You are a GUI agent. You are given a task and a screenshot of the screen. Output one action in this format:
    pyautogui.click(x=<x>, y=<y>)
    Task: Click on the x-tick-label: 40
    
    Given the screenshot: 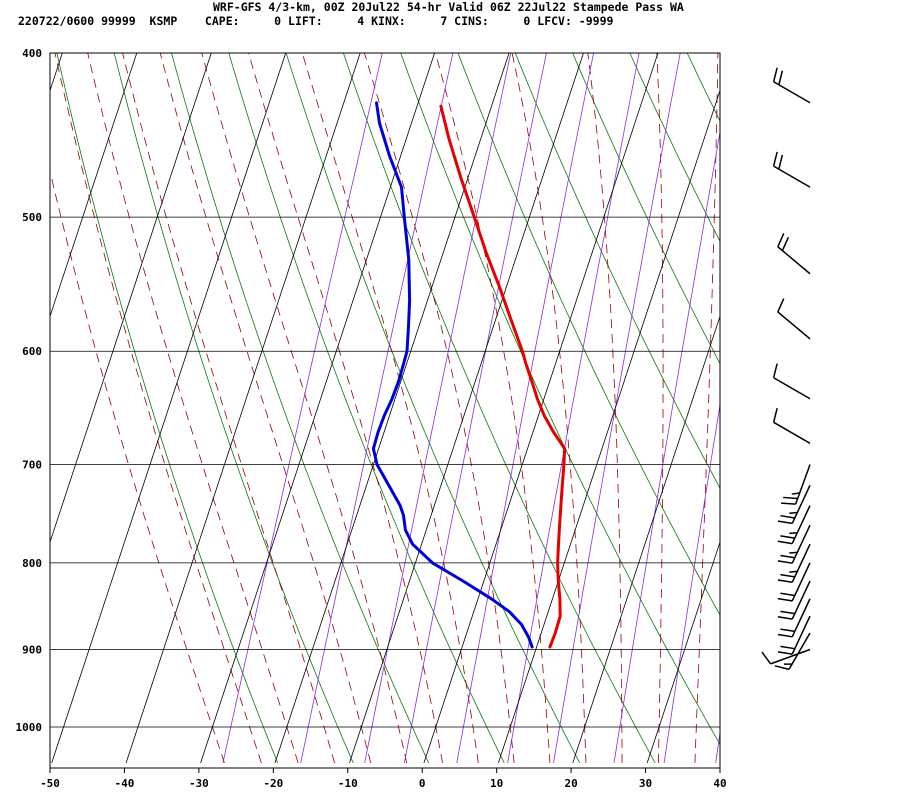 What is the action you would take?
    pyautogui.click(x=719, y=783)
    